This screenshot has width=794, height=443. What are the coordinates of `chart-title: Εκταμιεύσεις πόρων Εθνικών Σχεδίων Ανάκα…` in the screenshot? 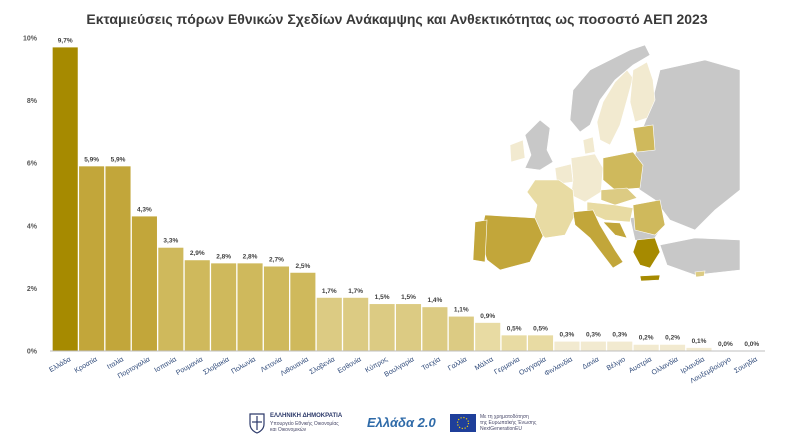 It's located at (397, 19).